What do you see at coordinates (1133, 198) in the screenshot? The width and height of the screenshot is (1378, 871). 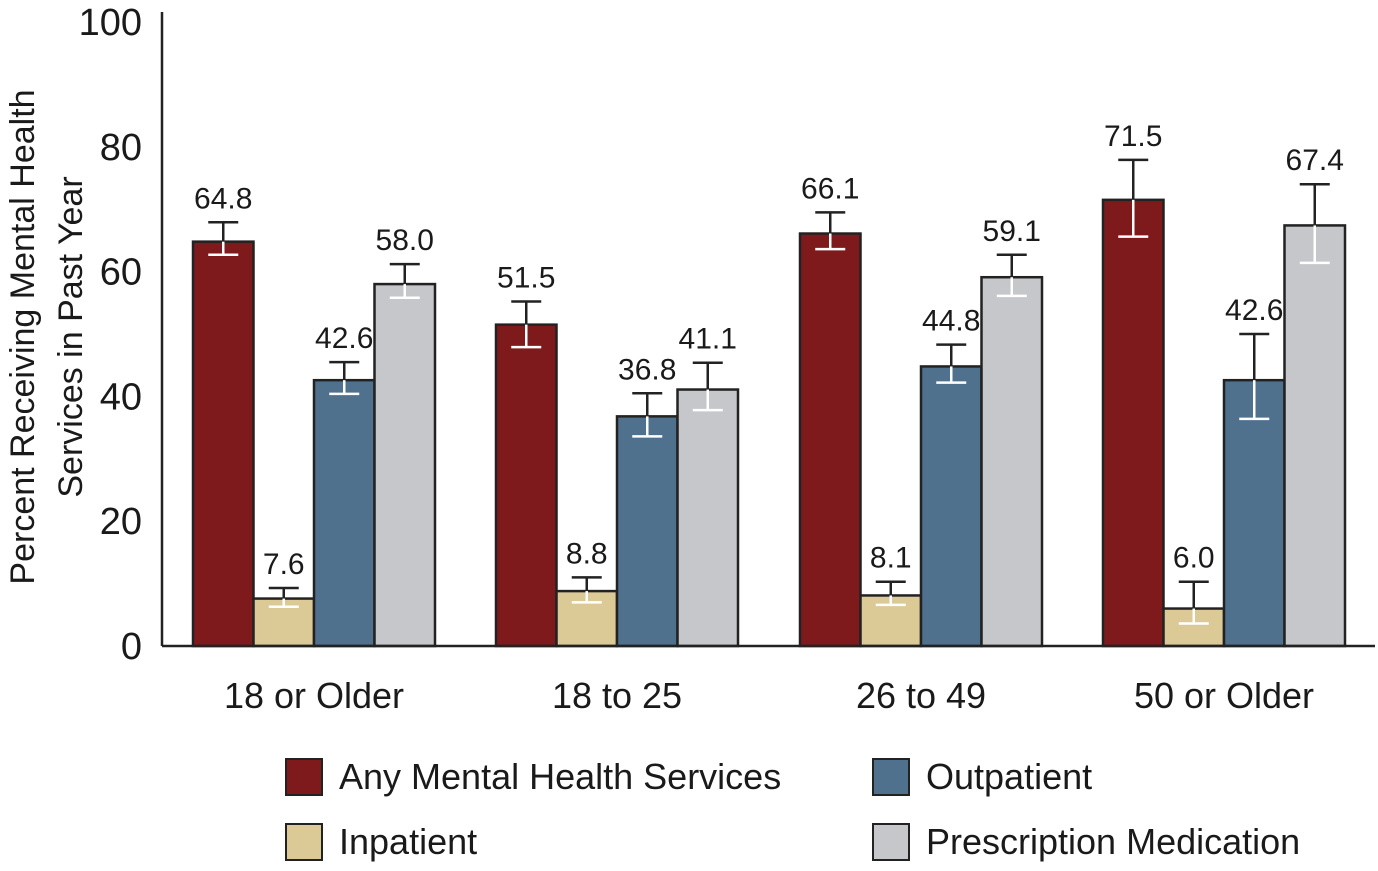 I see `error-bar-any-mental-health-services-50-or-older` at bounding box center [1133, 198].